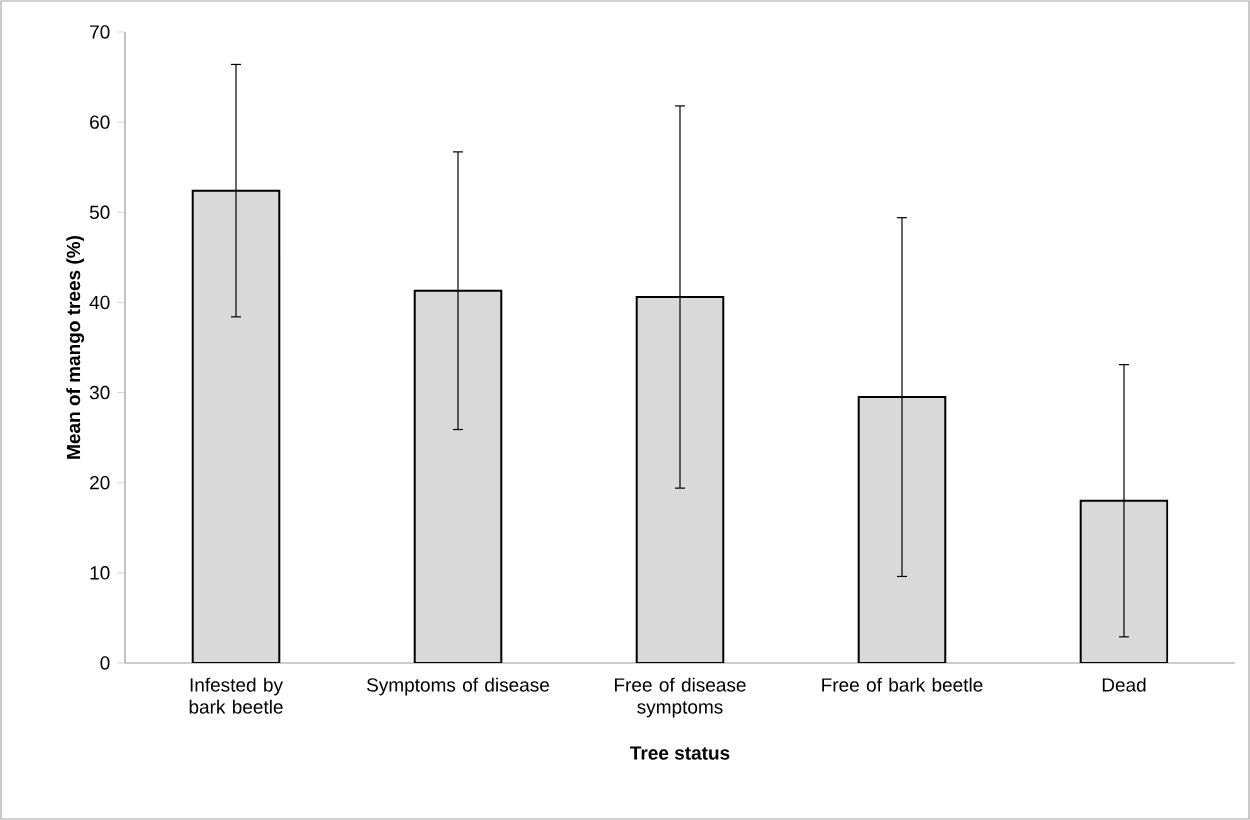 The image size is (1250, 820). What do you see at coordinates (236, 695) in the screenshot?
I see `x-tick-label: Infested by bark beetle` at bounding box center [236, 695].